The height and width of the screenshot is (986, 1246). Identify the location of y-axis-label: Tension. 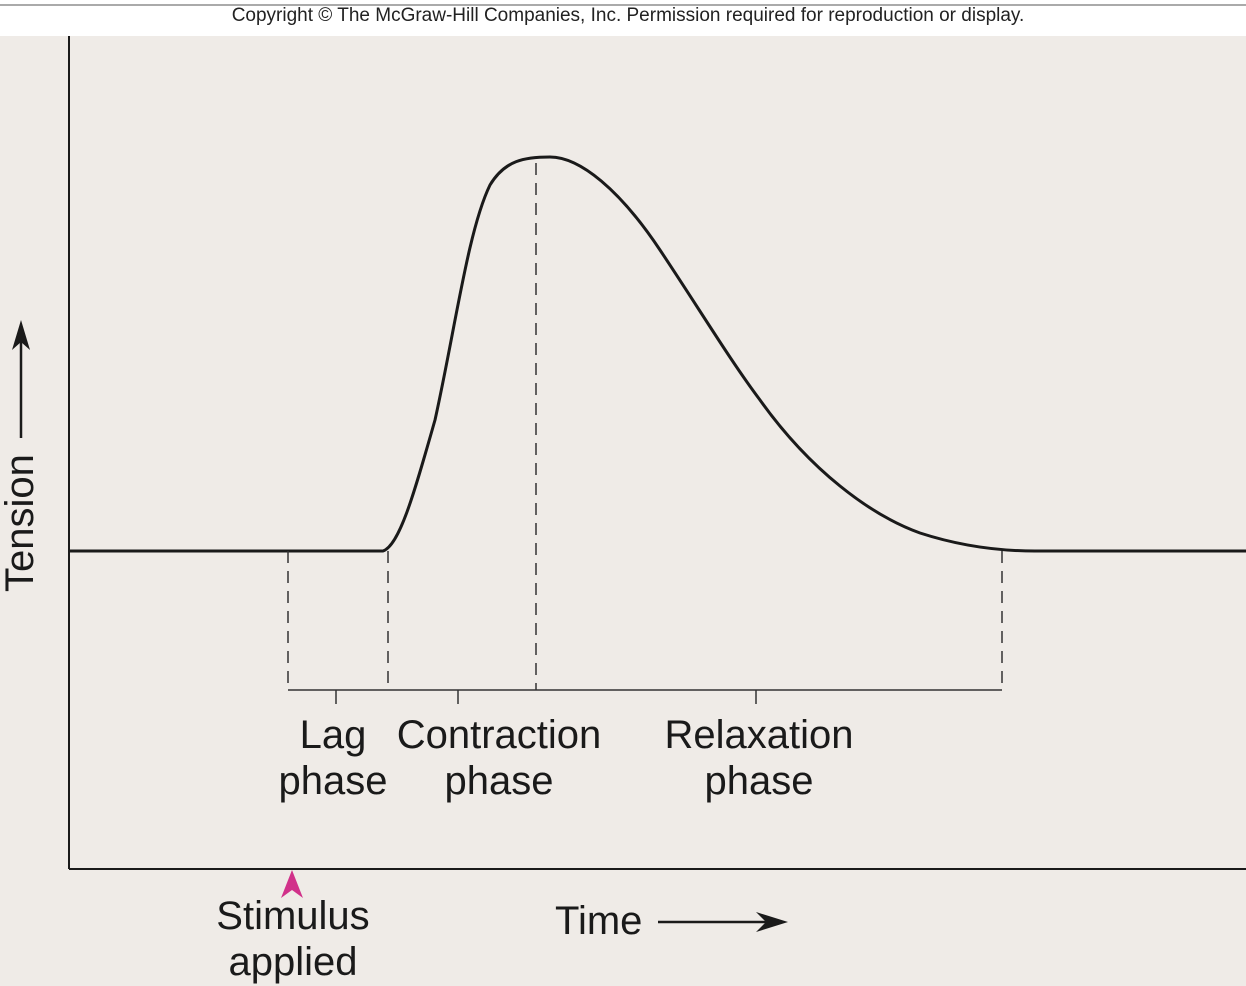
(21, 523).